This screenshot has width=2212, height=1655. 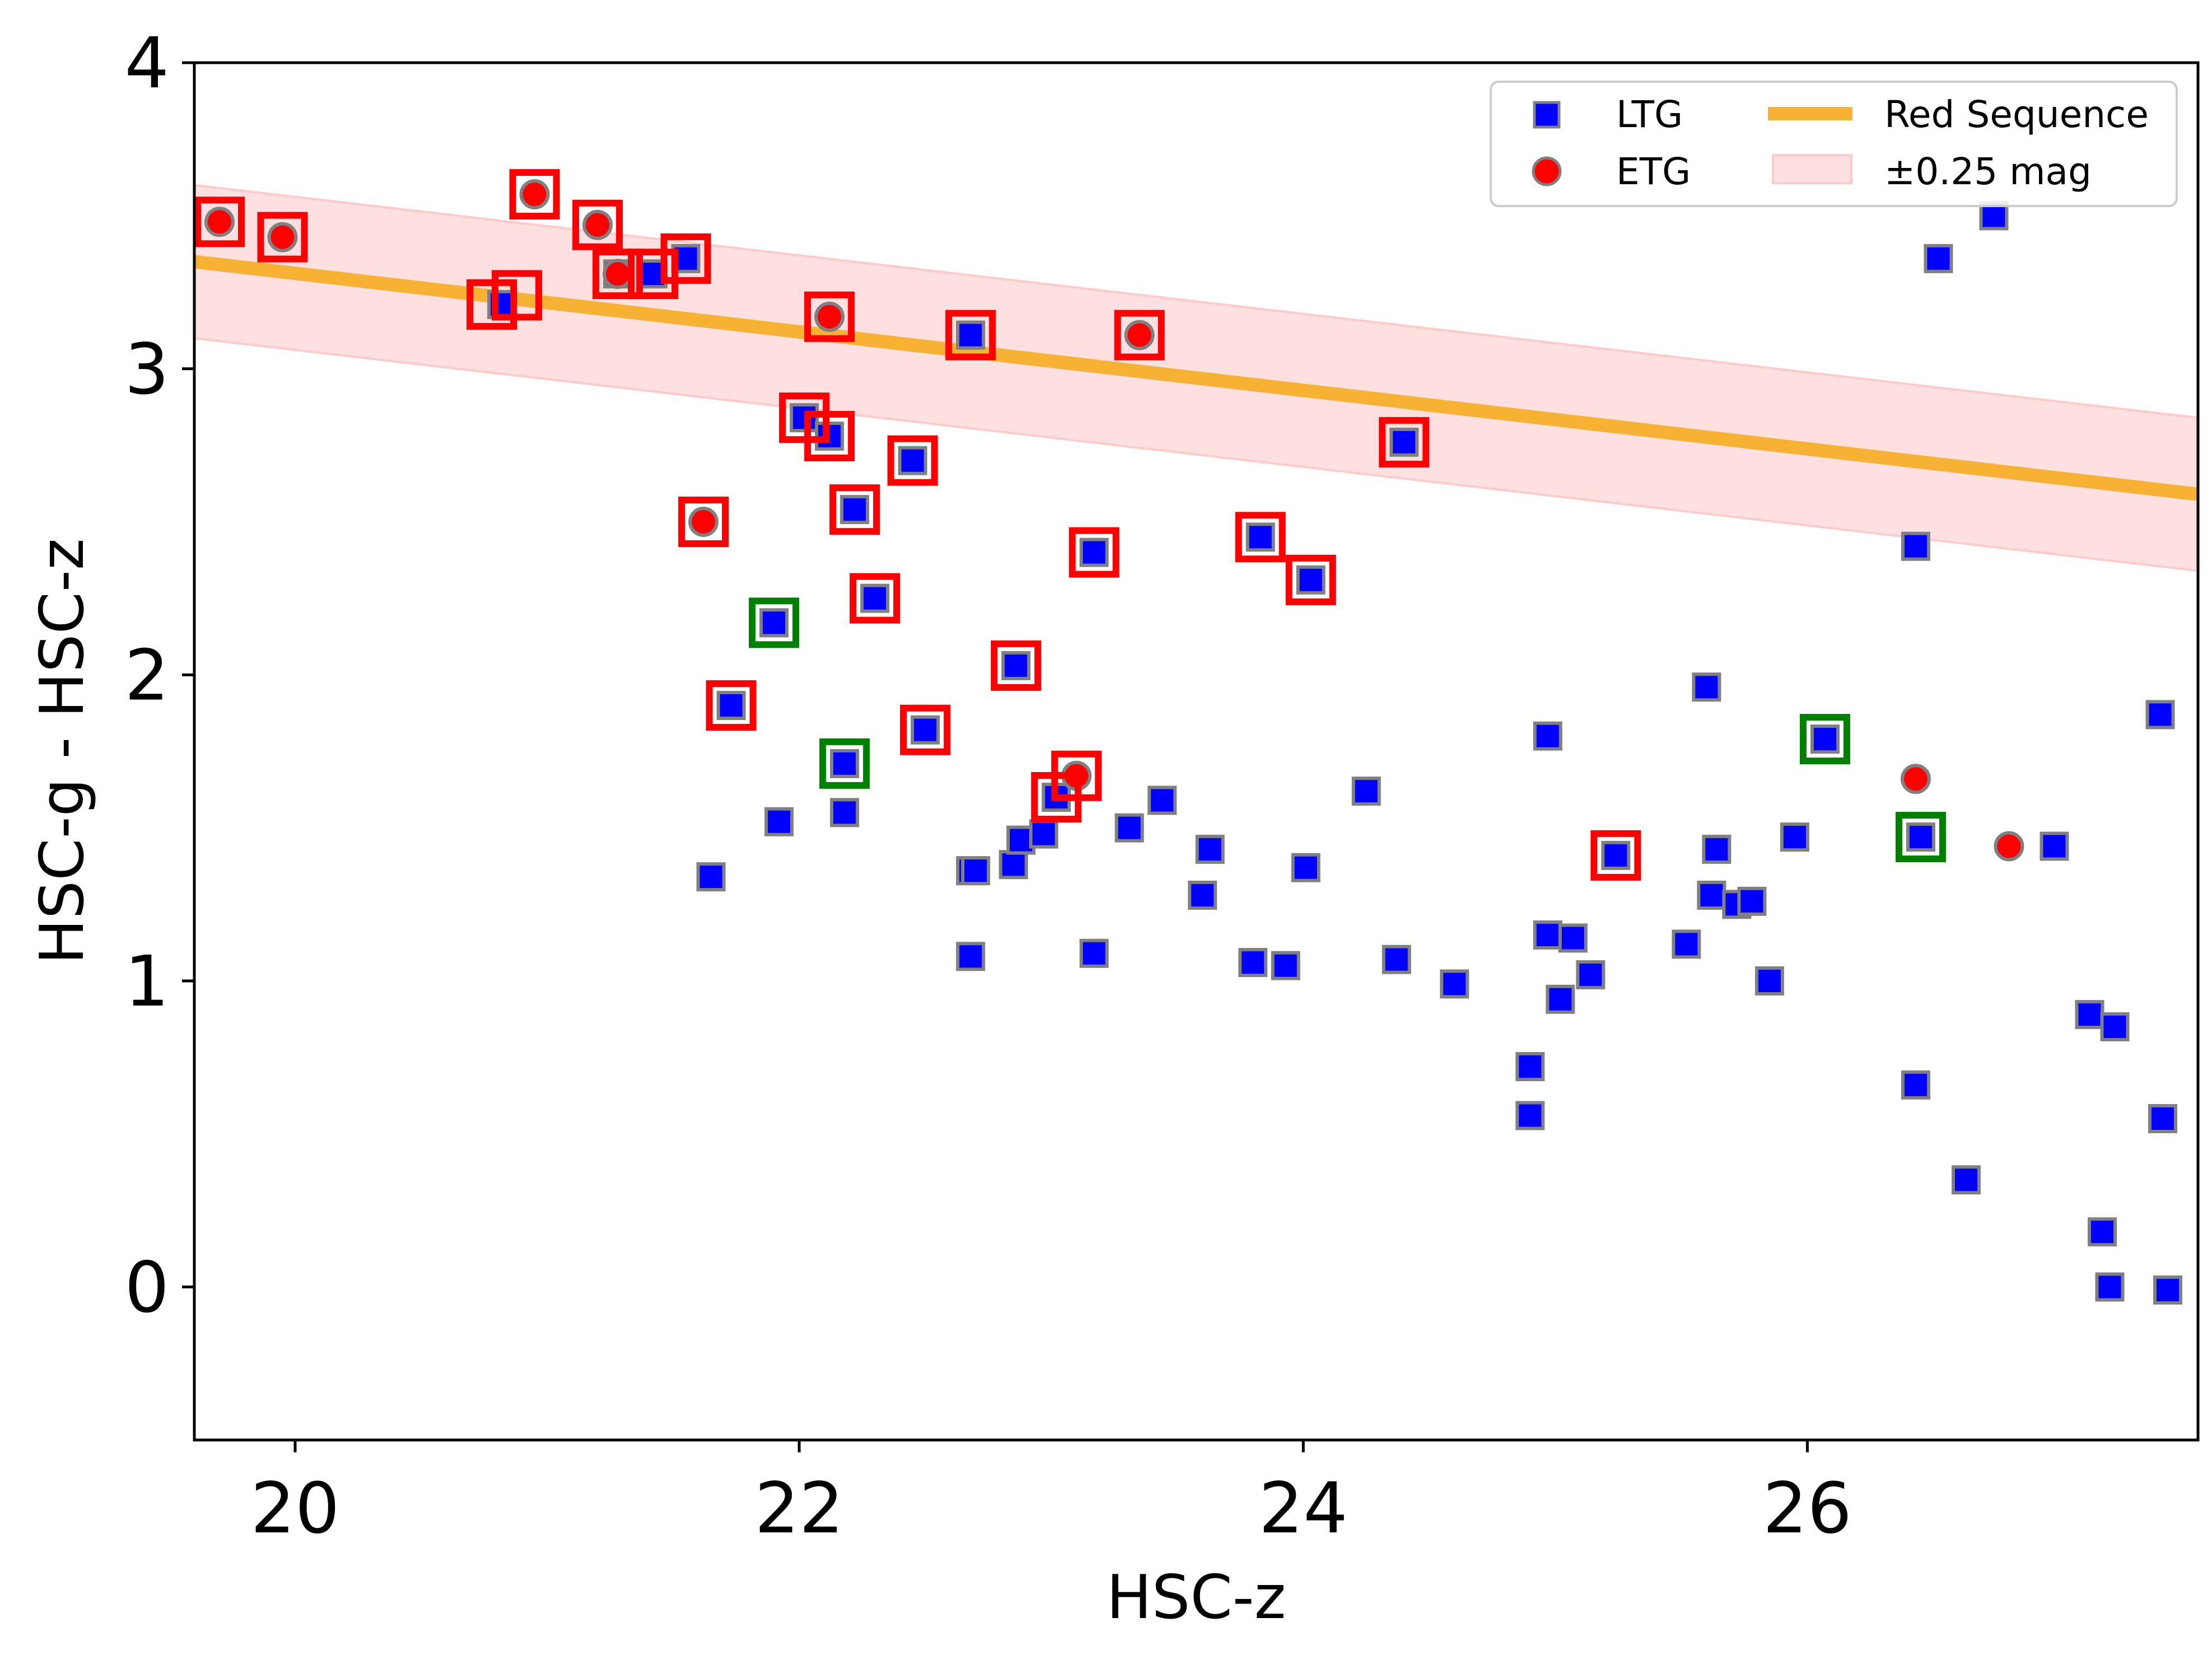 I want to click on legend-band-swatch, so click(x=1812, y=169).